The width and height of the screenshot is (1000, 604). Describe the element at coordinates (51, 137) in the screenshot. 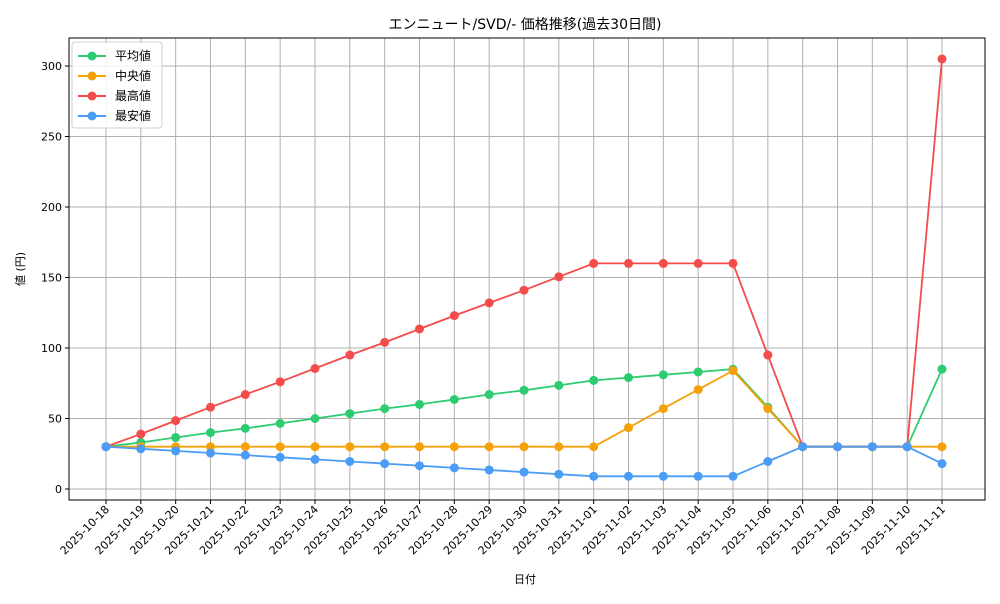

I see `y-tick-label: 250` at that location.